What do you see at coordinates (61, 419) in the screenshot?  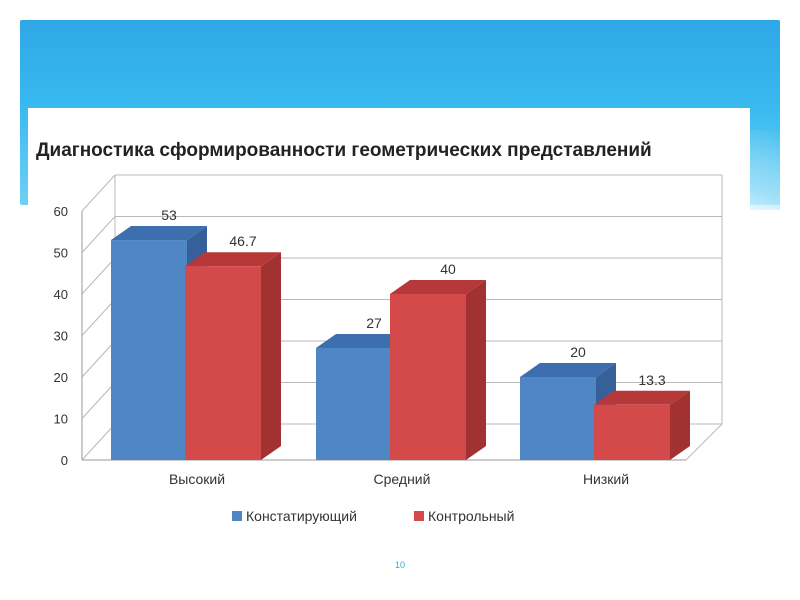 I see `y-tick-label: 10` at bounding box center [61, 419].